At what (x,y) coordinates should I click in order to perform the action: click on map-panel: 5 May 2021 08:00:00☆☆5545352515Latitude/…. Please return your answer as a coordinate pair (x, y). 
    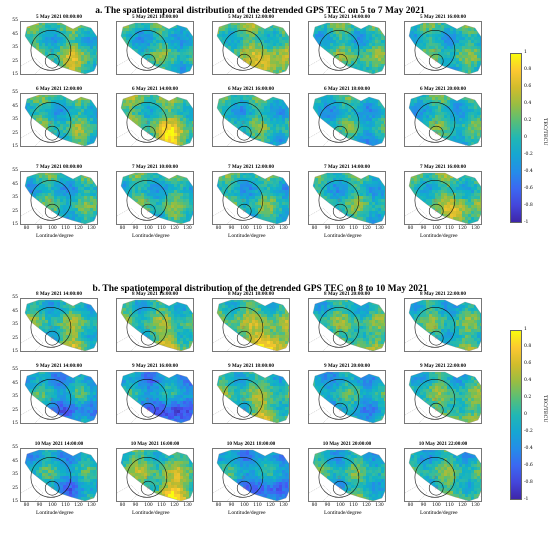
    Looking at the image, I should click on (54, 52).